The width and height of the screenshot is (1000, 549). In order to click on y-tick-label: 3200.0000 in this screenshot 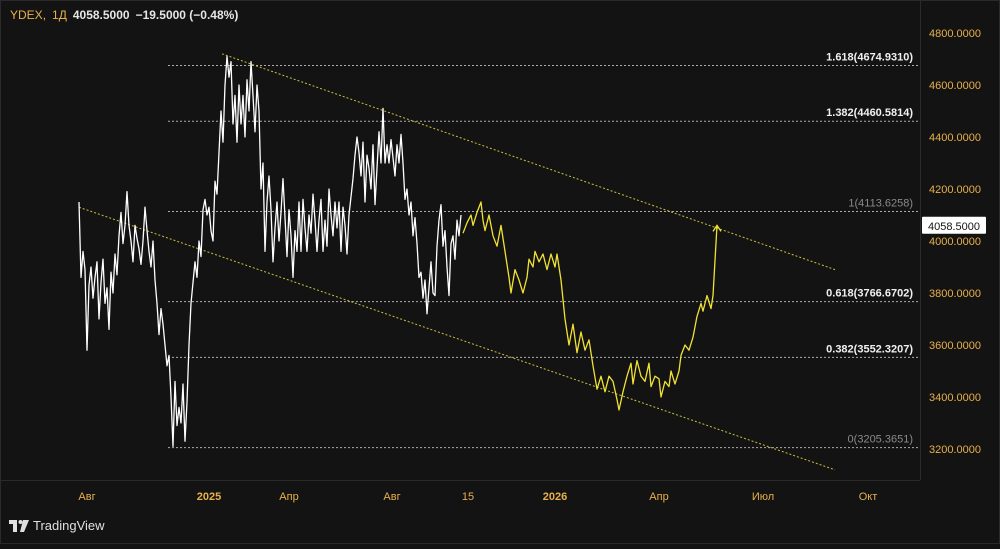, I will do `click(955, 450)`.